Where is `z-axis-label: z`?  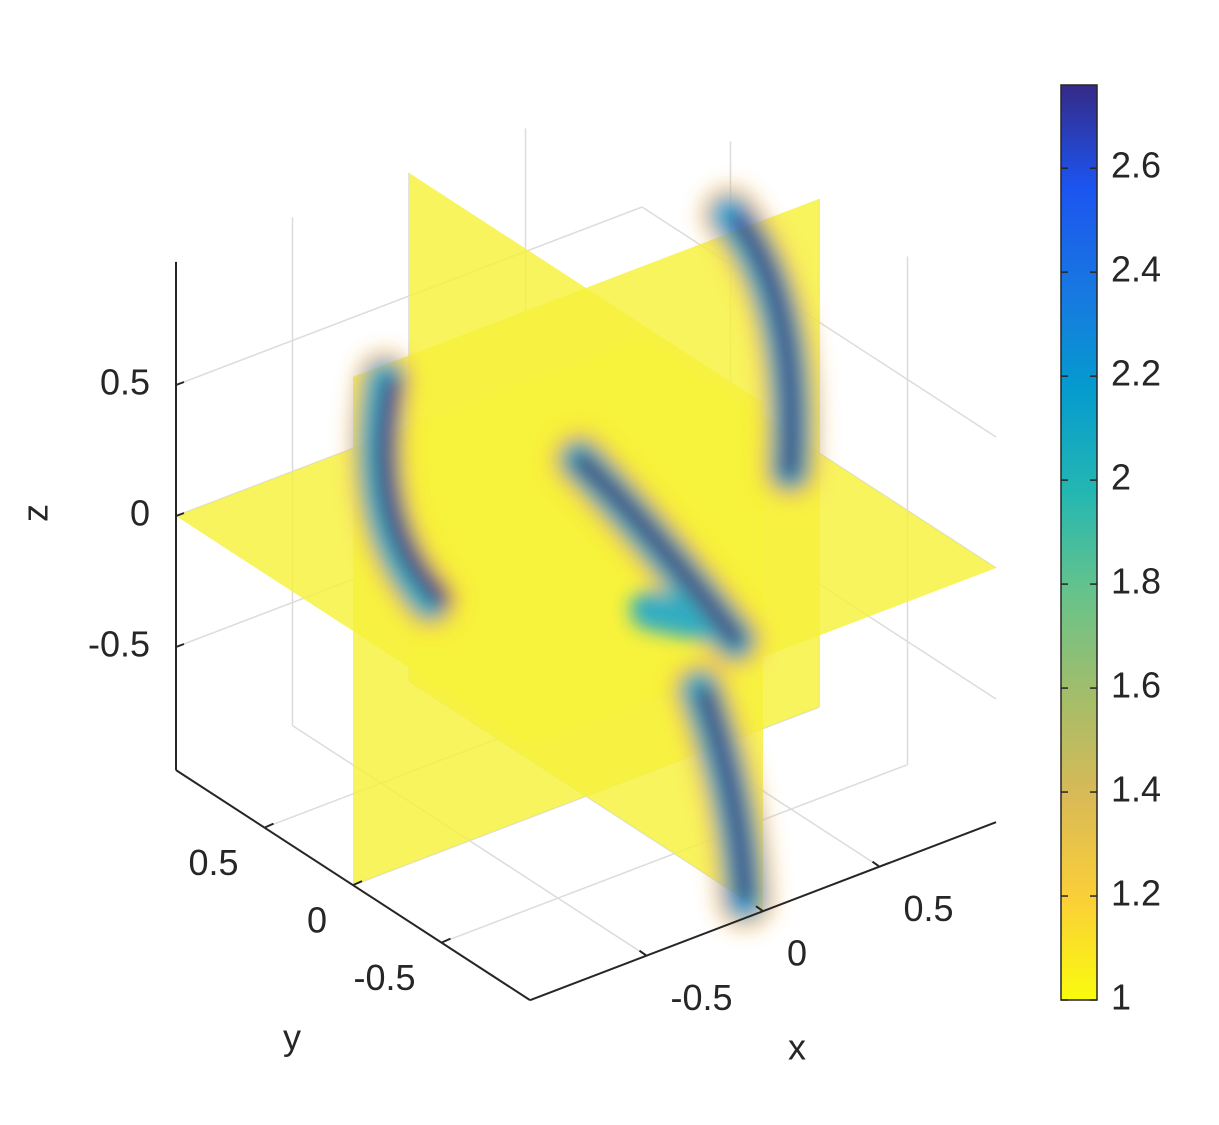 z-axis-label: z is located at coordinates (35, 513).